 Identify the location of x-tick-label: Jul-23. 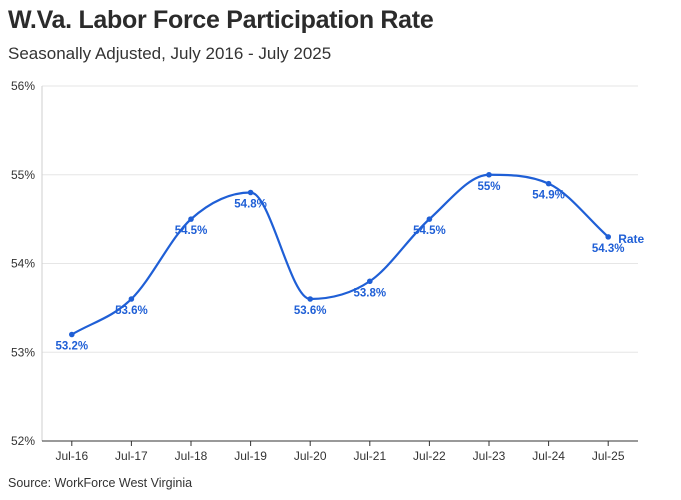
(489, 456).